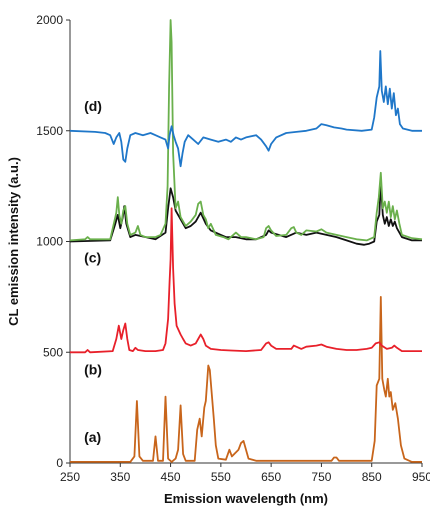 This screenshot has width=430, height=510. I want to click on panel-label: (d), so click(93, 106).